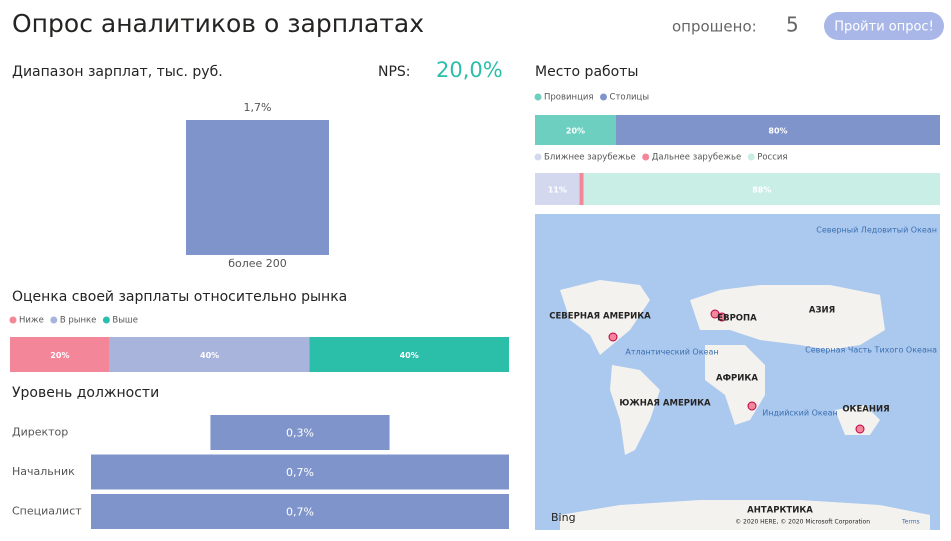 The height and width of the screenshot is (541, 951). Describe the element at coordinates (600, 317) in the screenshot. I see `map-label: СЕВЕРНАЯ АМЕРИКА` at that location.